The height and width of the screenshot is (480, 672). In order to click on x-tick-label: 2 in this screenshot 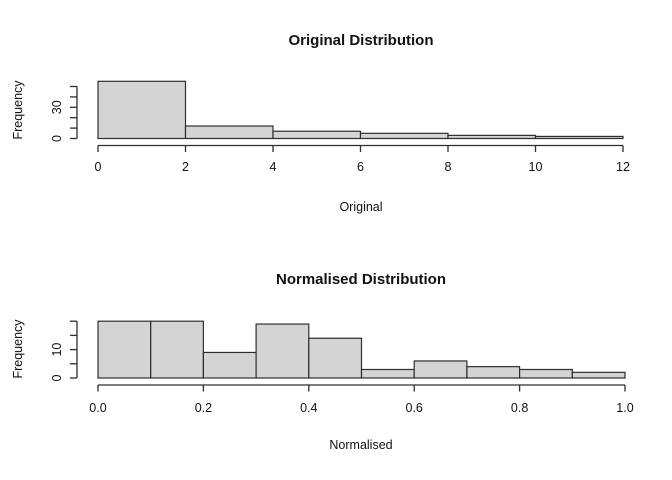, I will do `click(185, 167)`.